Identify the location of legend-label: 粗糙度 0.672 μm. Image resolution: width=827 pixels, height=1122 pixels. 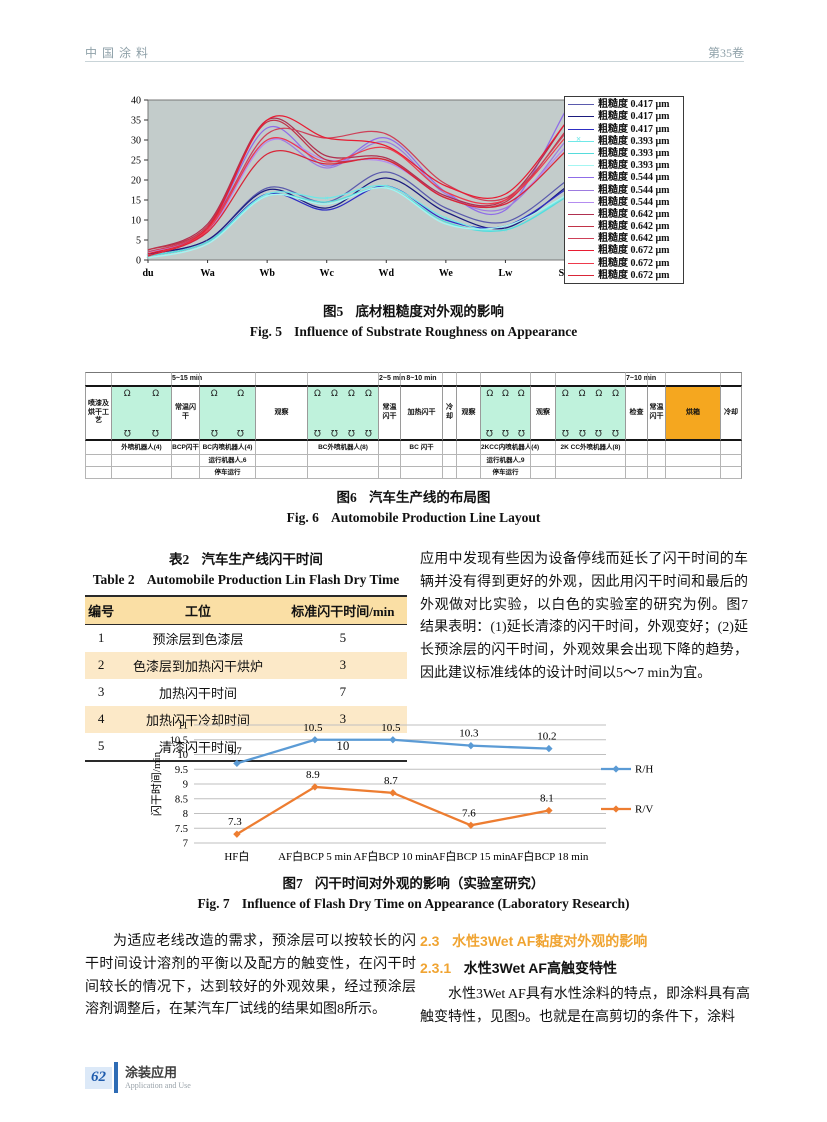
(634, 251).